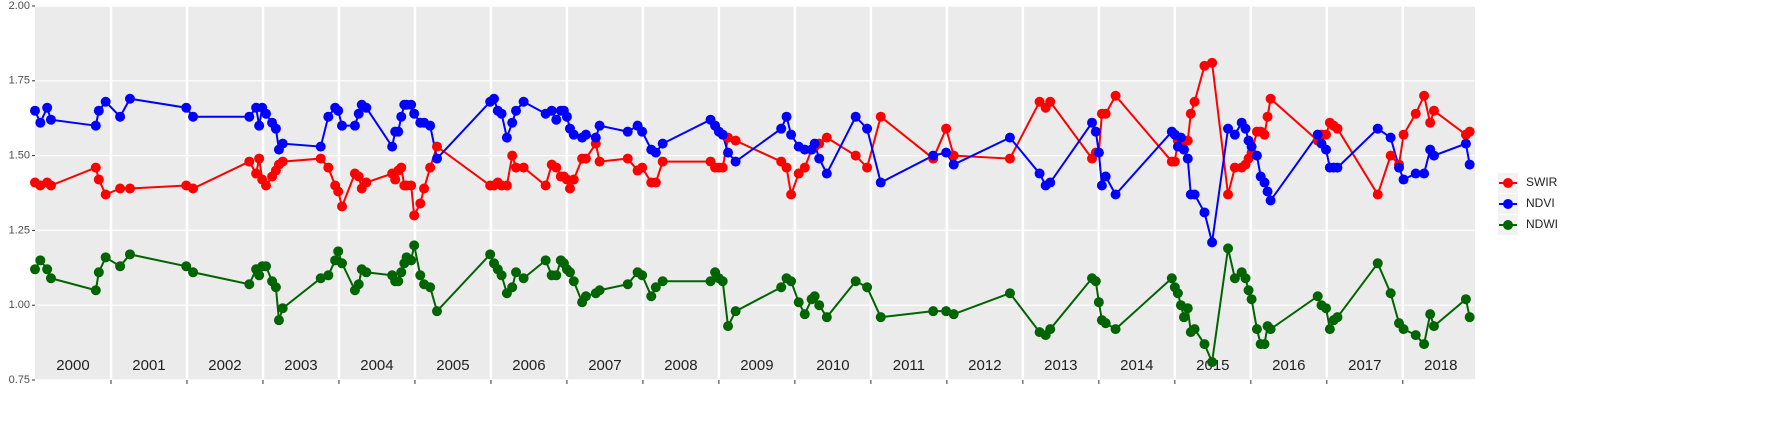 The image size is (1773, 442). I want to click on legend-label: SWIR, so click(1542, 182).